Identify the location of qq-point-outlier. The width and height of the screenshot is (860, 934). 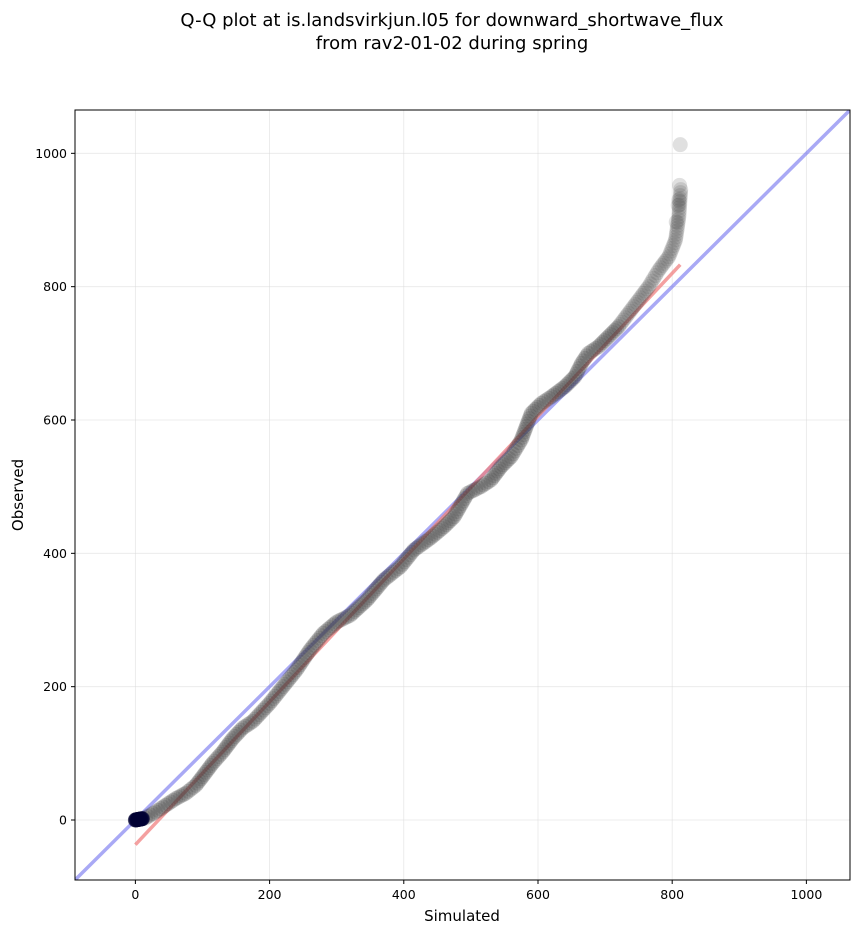
(676, 222).